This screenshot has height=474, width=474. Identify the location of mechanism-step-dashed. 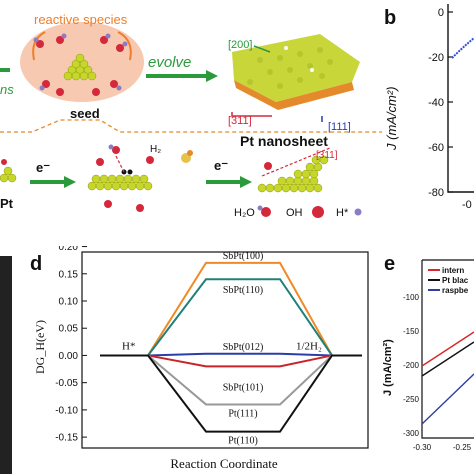
(296, 162).